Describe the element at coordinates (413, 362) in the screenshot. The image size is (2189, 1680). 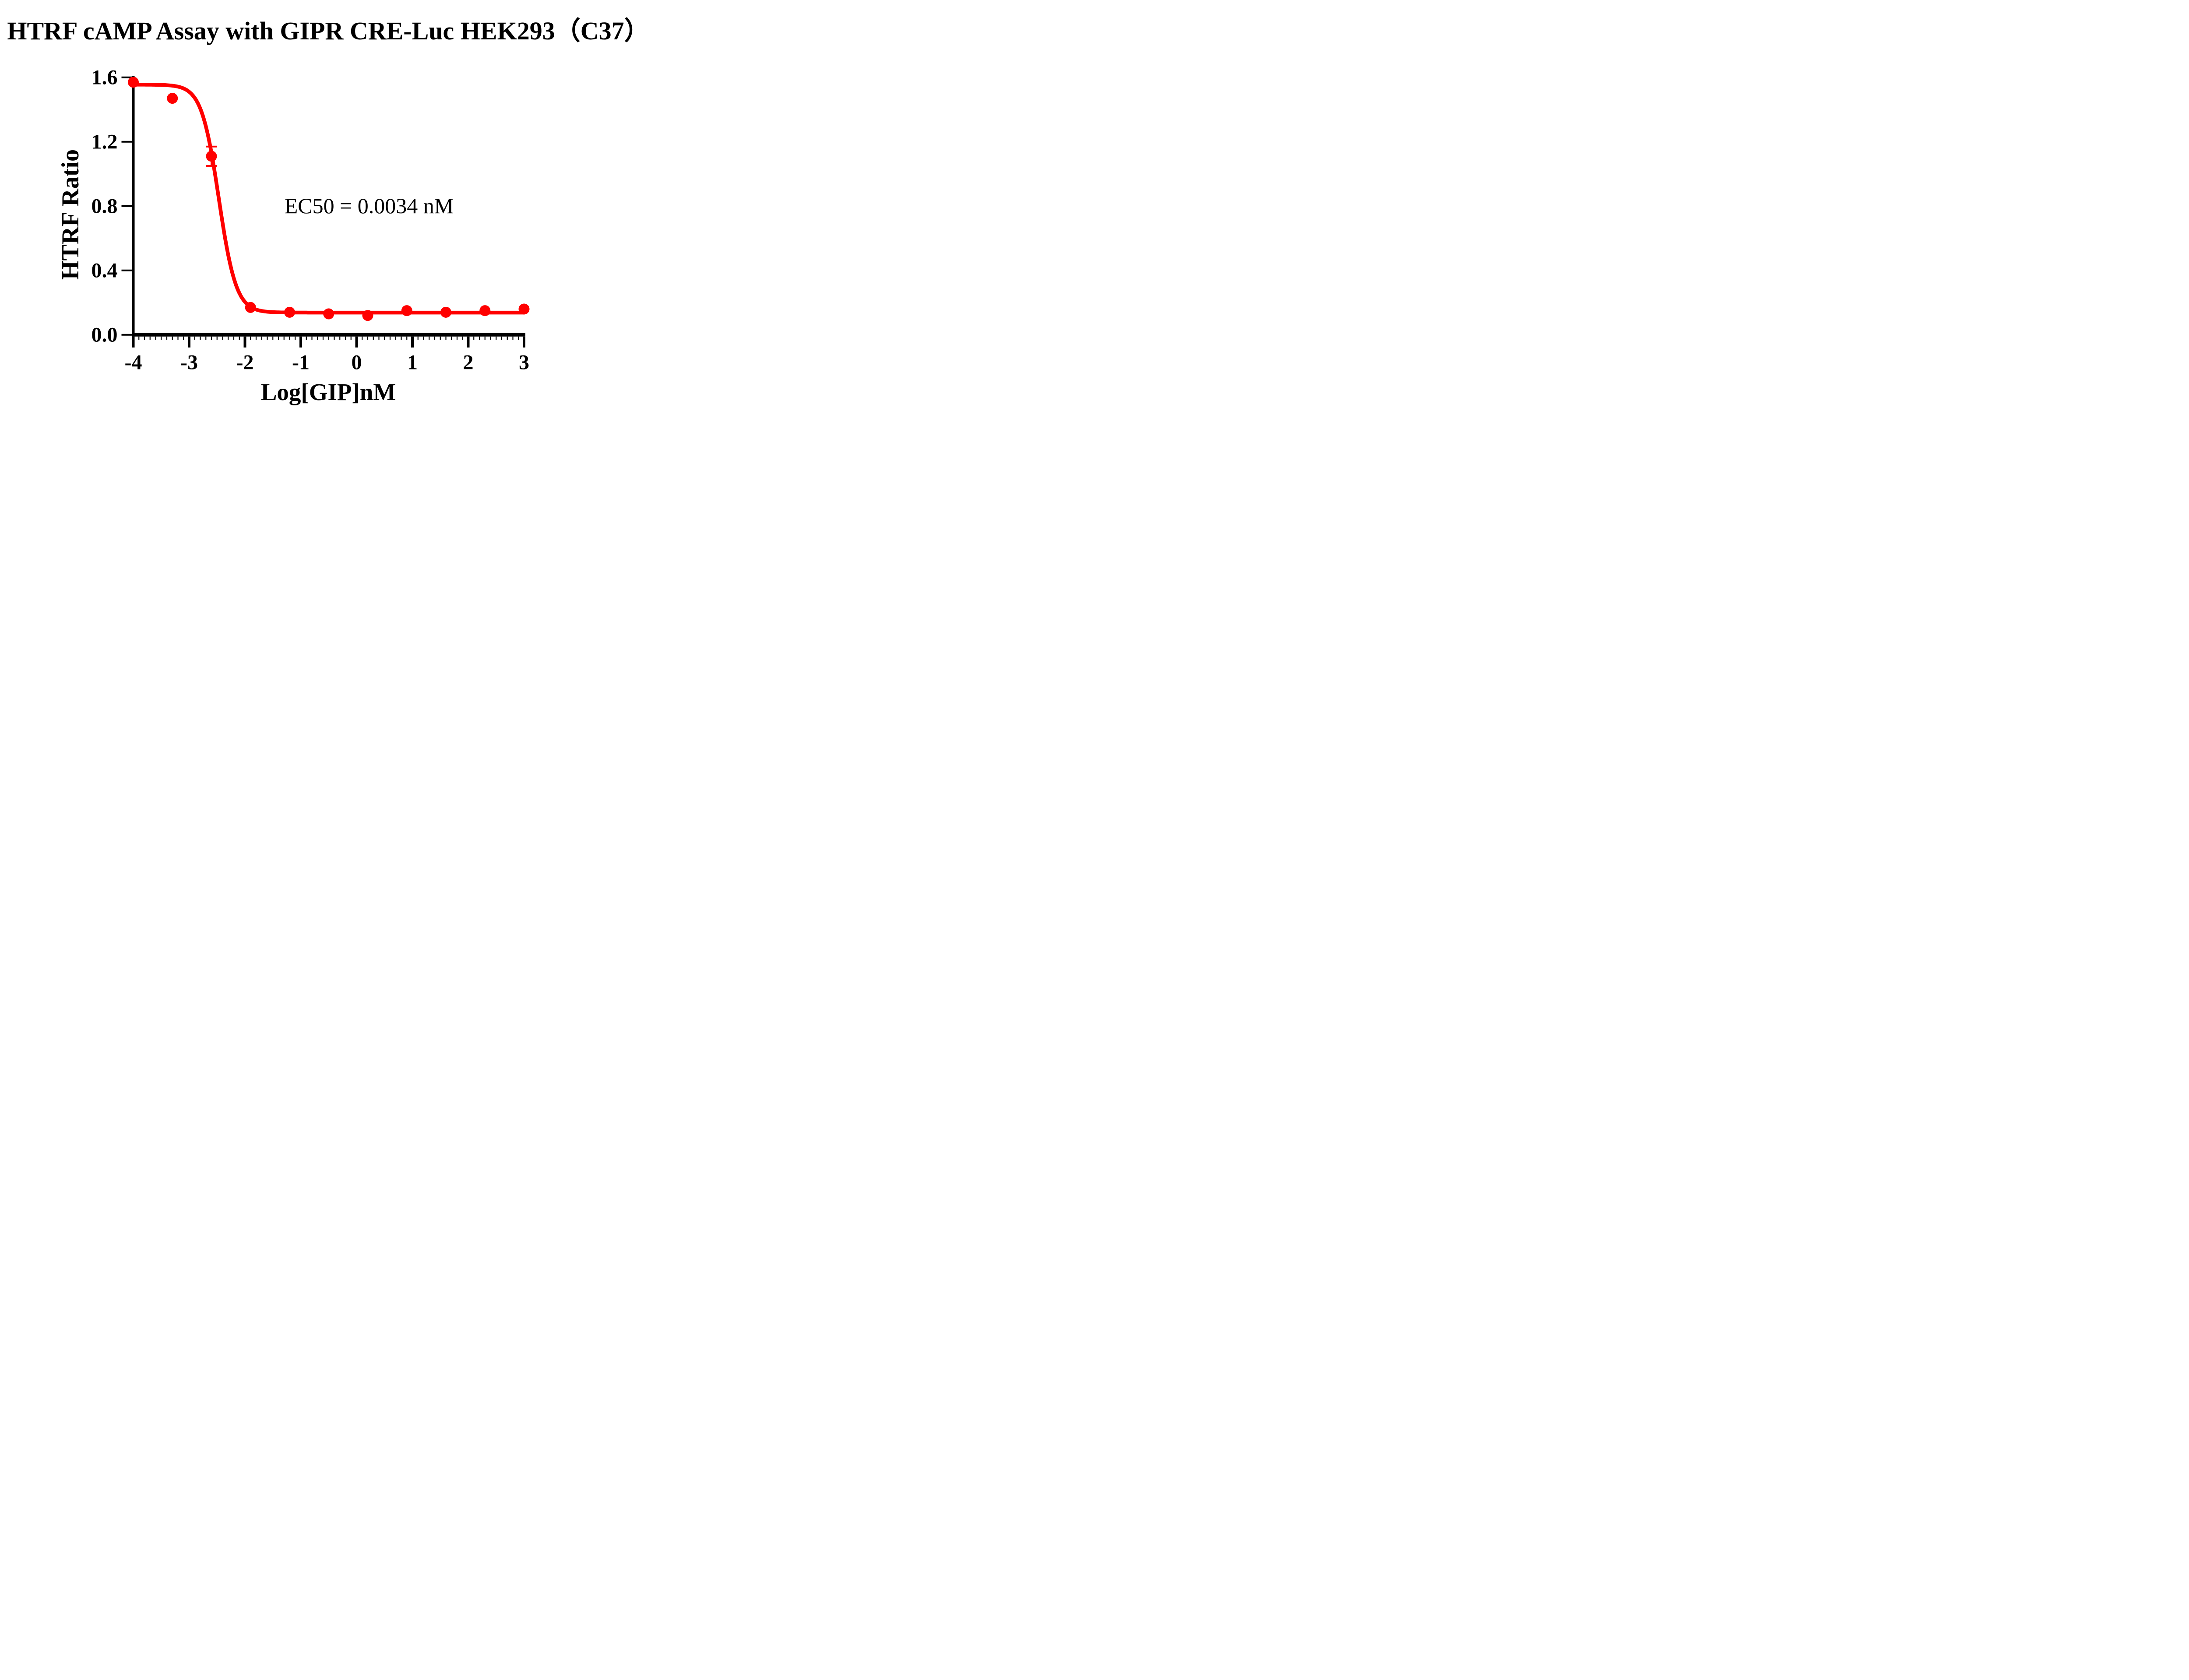
I see `x-tick-label: 1` at that location.